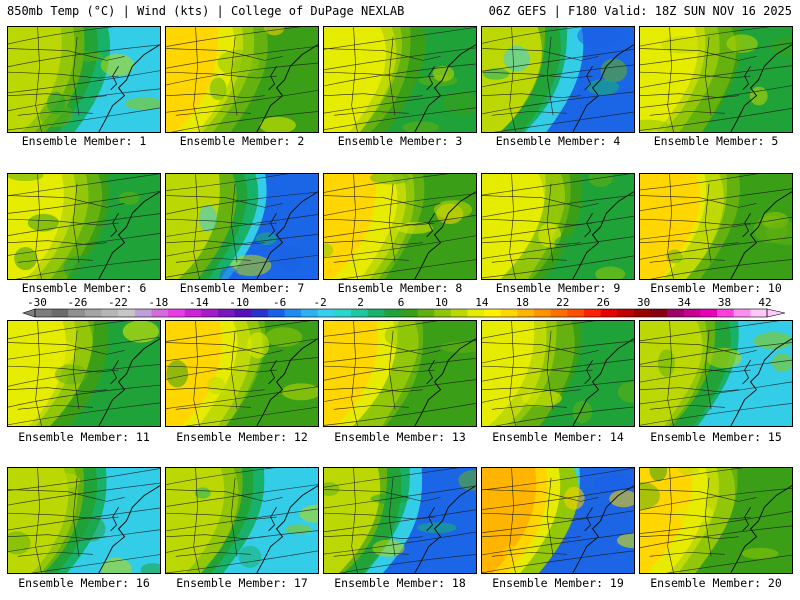  Describe the element at coordinates (37, 302) in the screenshot. I see `colorbar-tick-label: -30` at that location.